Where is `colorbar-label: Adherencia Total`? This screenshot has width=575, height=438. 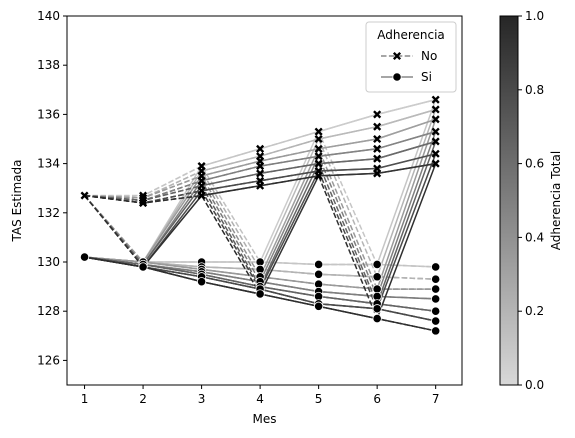 colorbar-label: Adherencia Total is located at coordinates (556, 200).